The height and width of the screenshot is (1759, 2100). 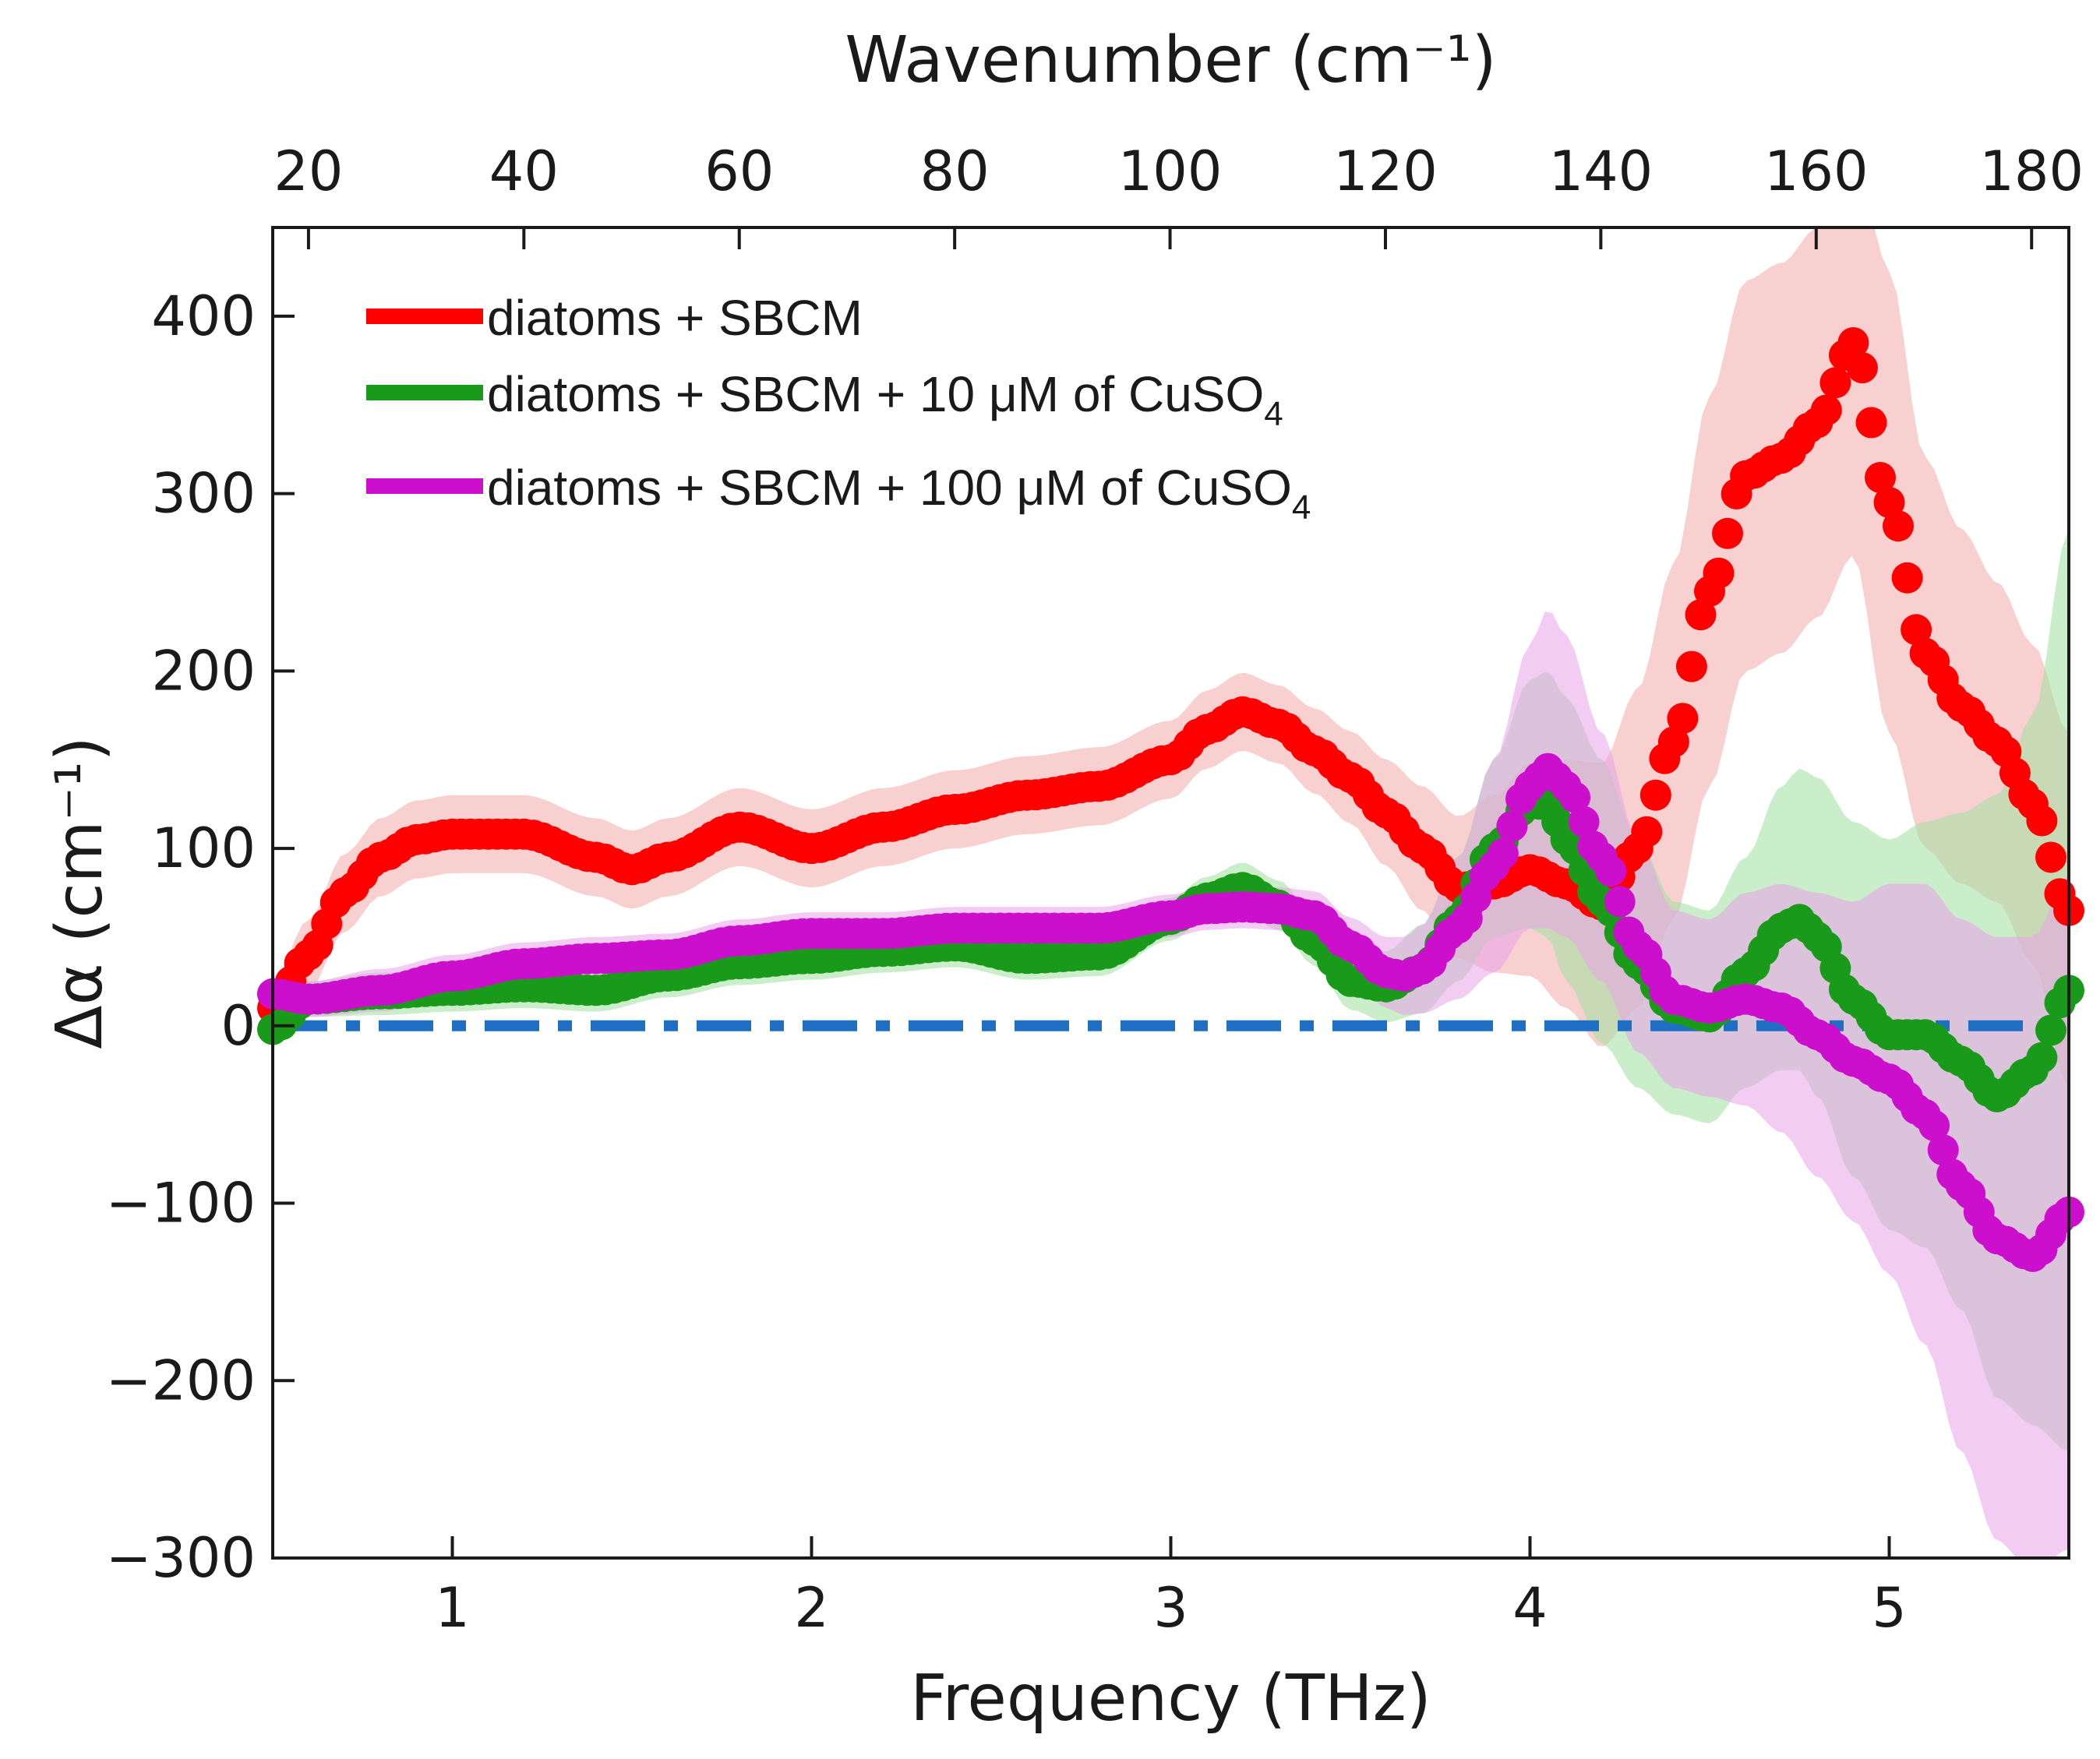 What do you see at coordinates (181, 1380) in the screenshot?
I see `y-tick-label: −200` at bounding box center [181, 1380].